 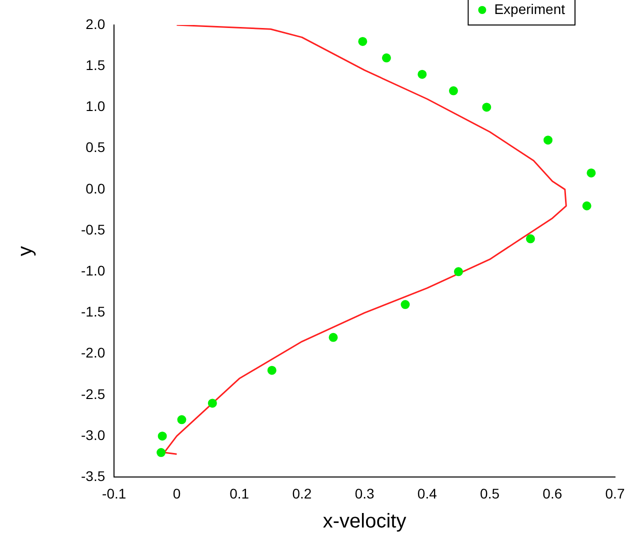 What do you see at coordinates (176, 493) in the screenshot?
I see `x-tick-label: 0` at bounding box center [176, 493].